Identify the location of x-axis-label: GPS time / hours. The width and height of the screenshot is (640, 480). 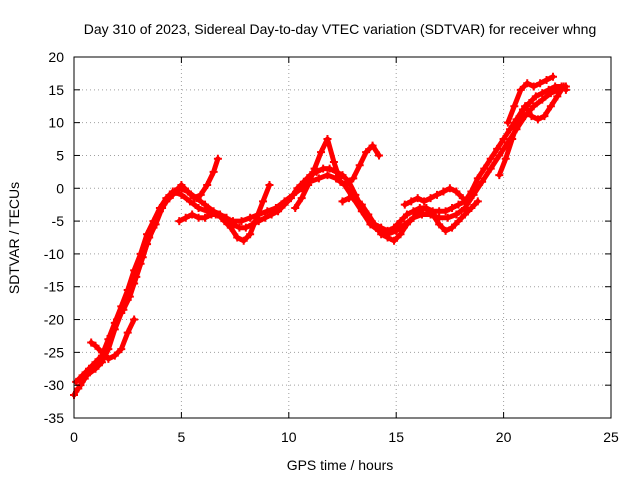
(340, 465).